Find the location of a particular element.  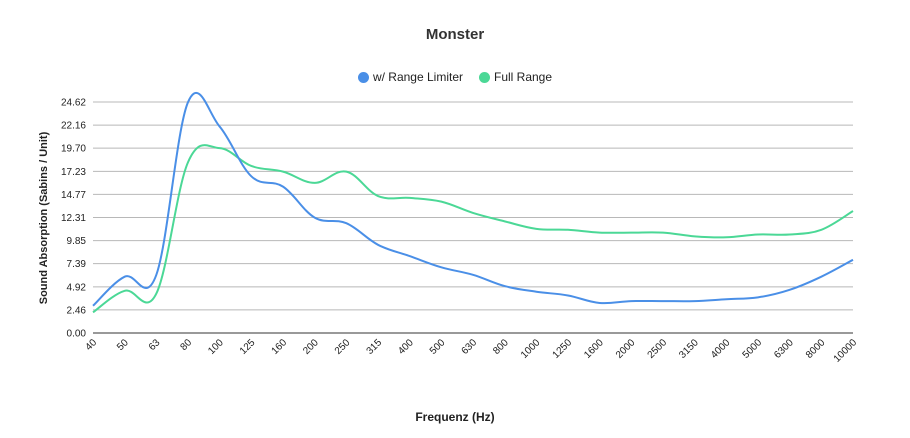

x-tick-label: 630 is located at coordinates (470, 347).